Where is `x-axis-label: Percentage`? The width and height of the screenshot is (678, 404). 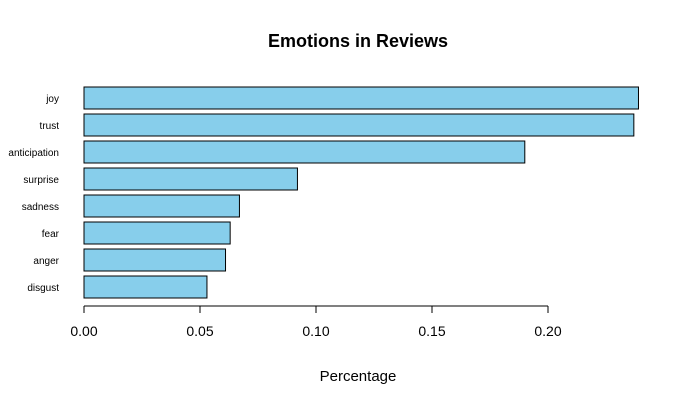
x-axis-label: Percentage is located at coordinates (358, 376).